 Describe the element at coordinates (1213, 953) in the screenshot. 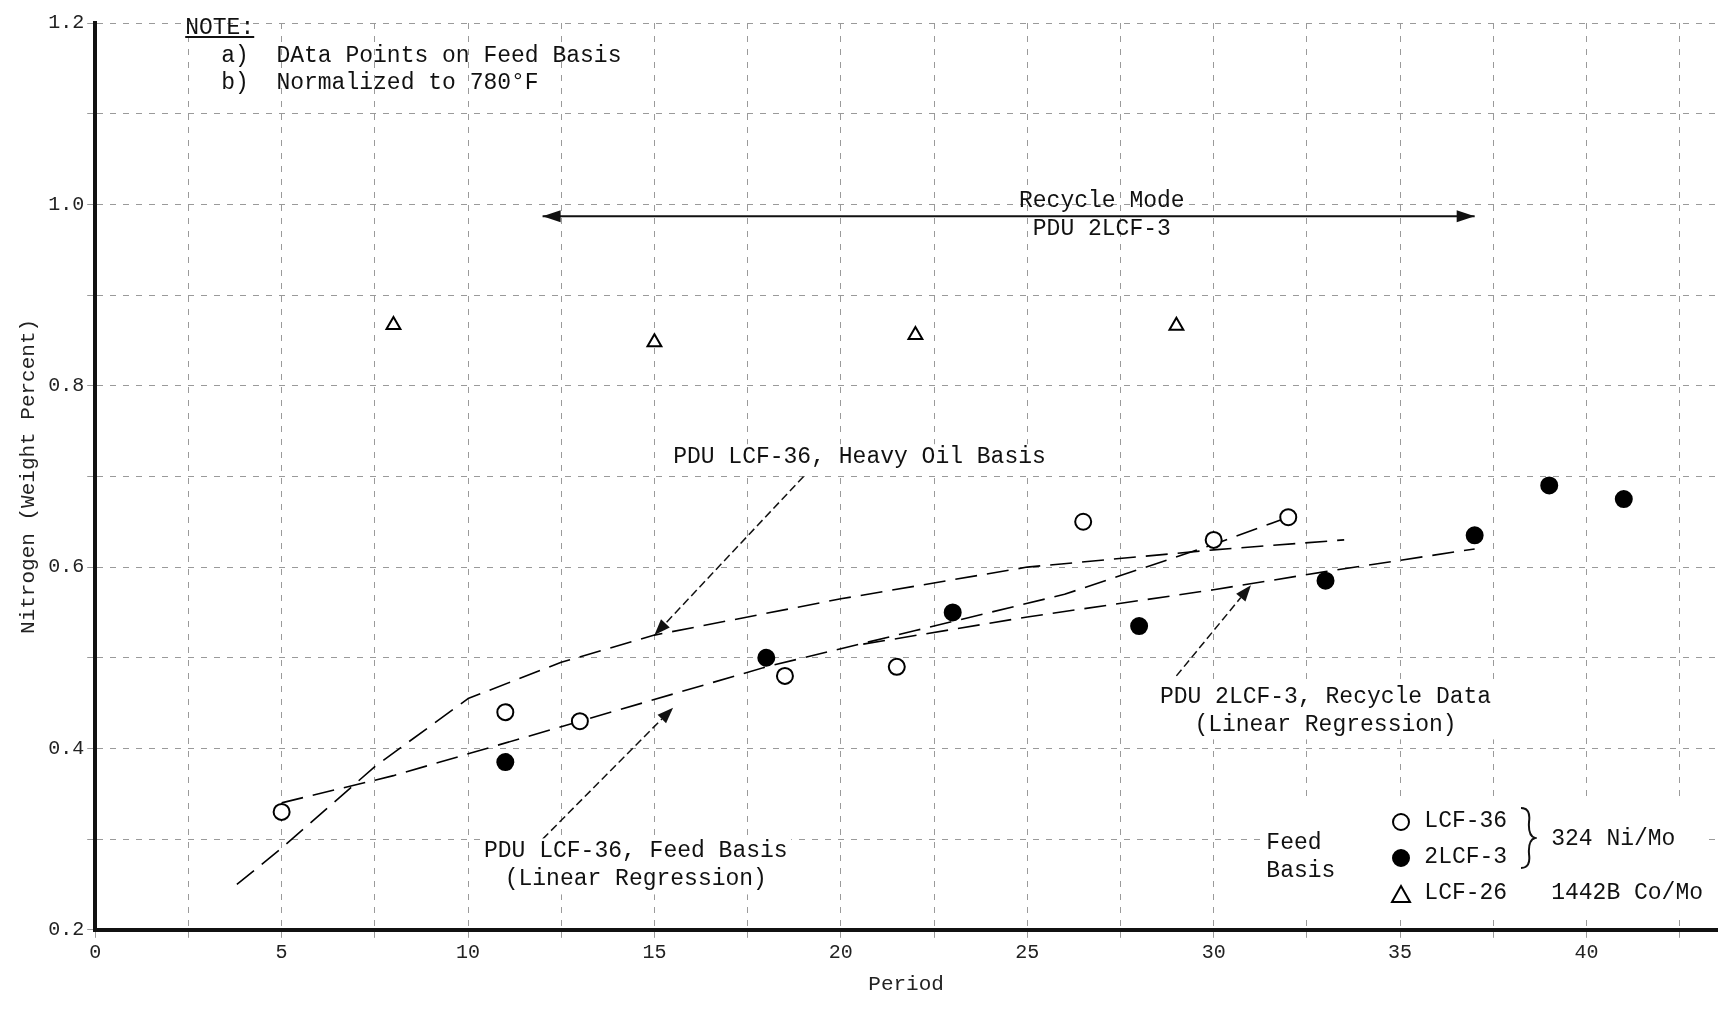

I see `x-tick-label: 30` at that location.